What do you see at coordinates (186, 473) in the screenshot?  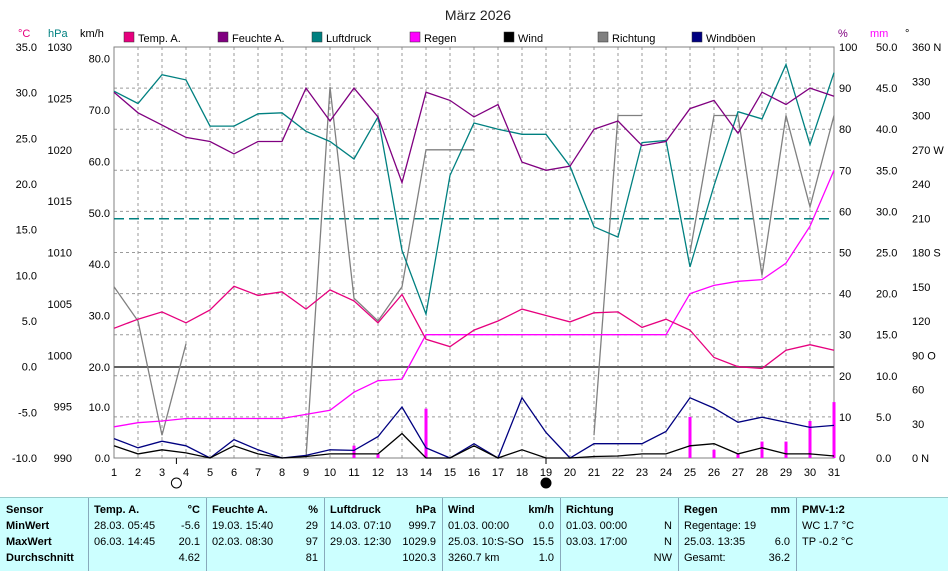 I see `day-tick-label: 4` at bounding box center [186, 473].